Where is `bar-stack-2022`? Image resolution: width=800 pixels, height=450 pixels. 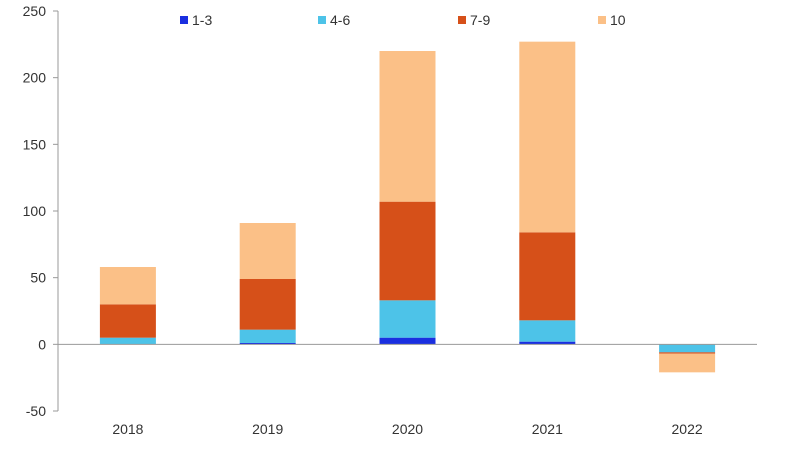 bar-stack-2022 is located at coordinates (687, 358).